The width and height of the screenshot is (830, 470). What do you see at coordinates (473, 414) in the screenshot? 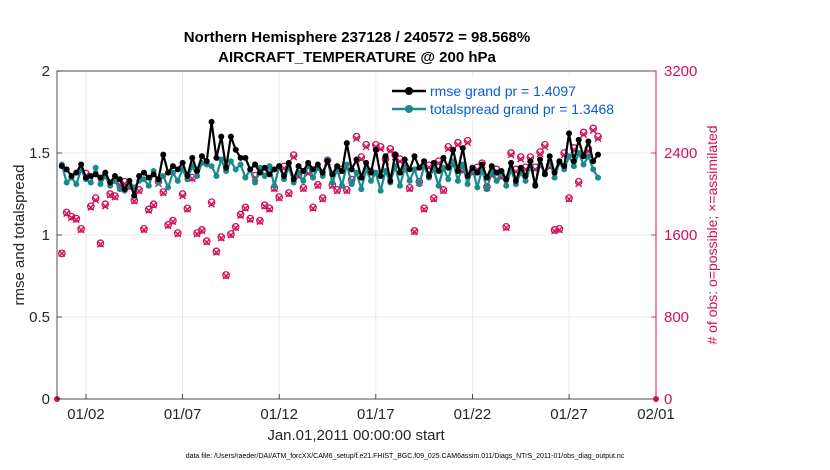
I see `x-tick-label: 01/22` at bounding box center [473, 414].